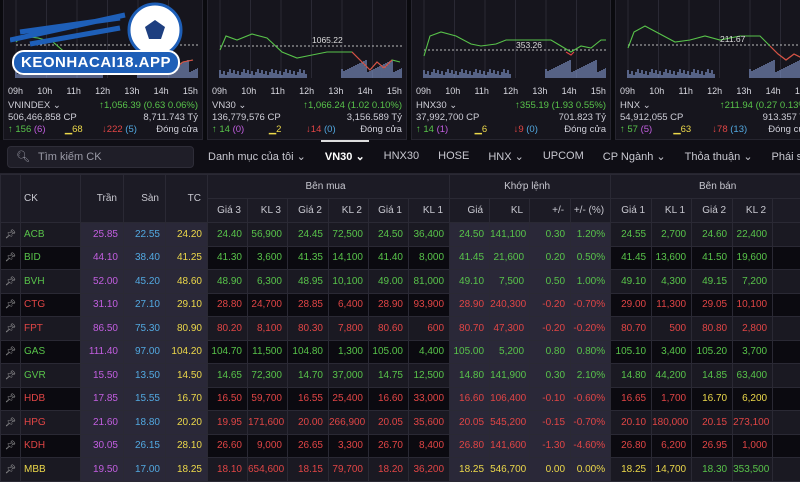 This screenshot has height=482, width=800. I want to click on price-cell: 49.00, so click(389, 282).